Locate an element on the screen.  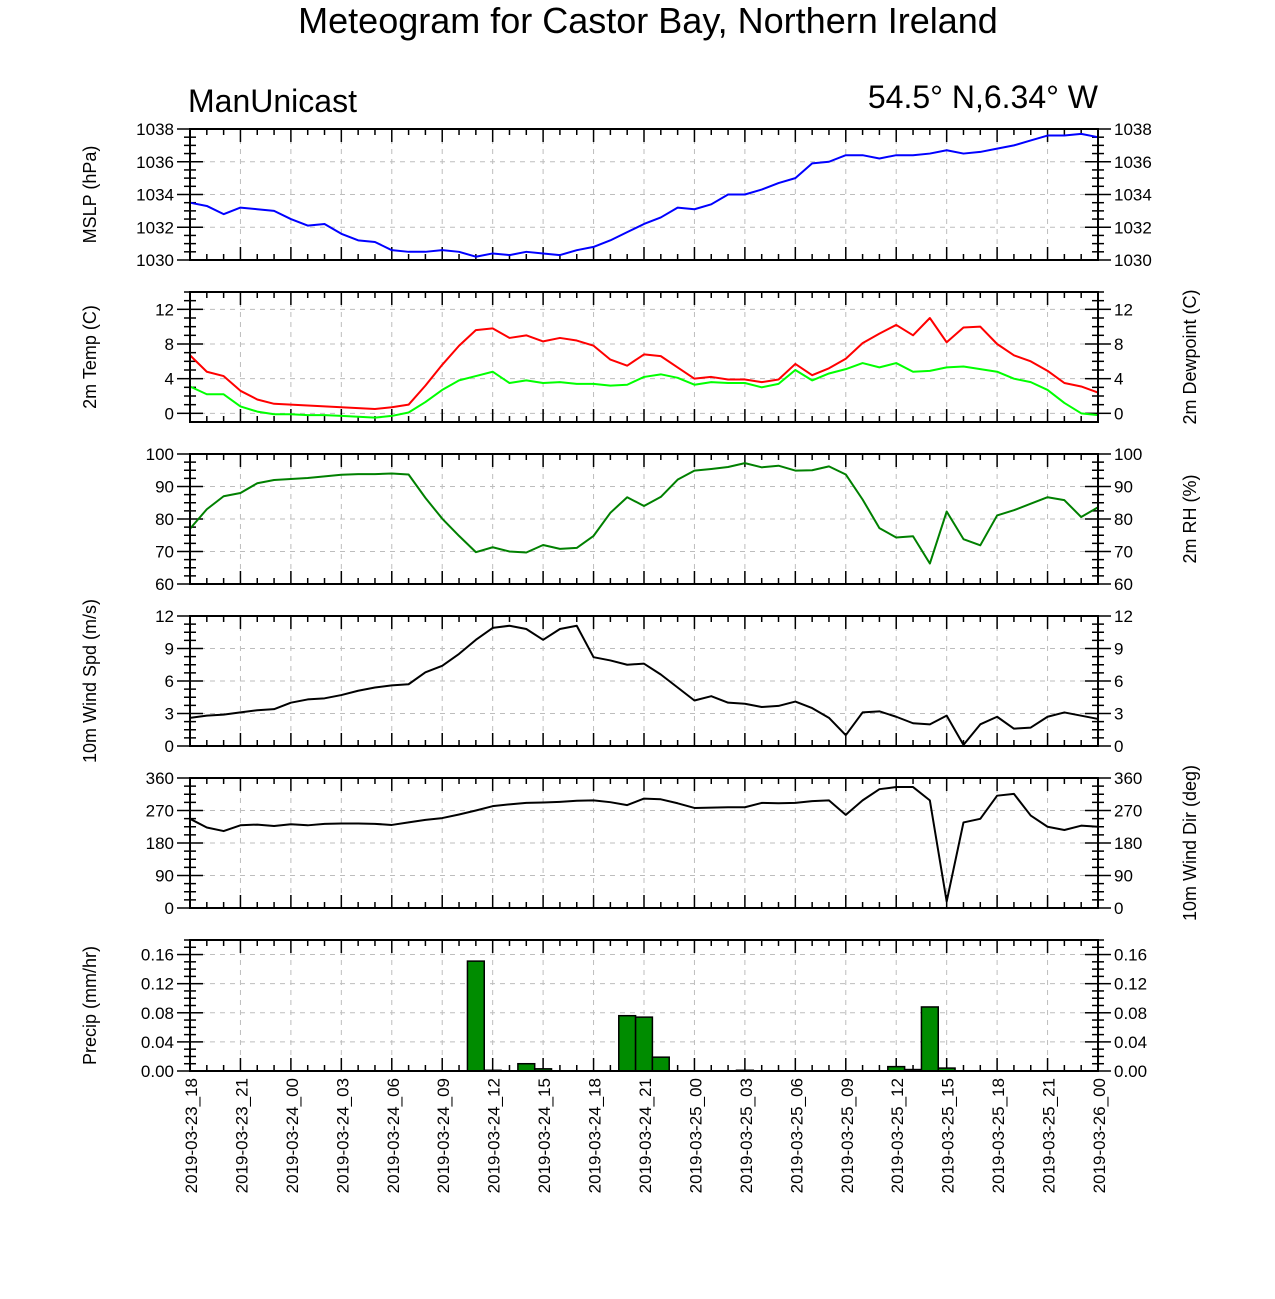
y-tick-label-right: 90 is located at coordinates (1123, 487).